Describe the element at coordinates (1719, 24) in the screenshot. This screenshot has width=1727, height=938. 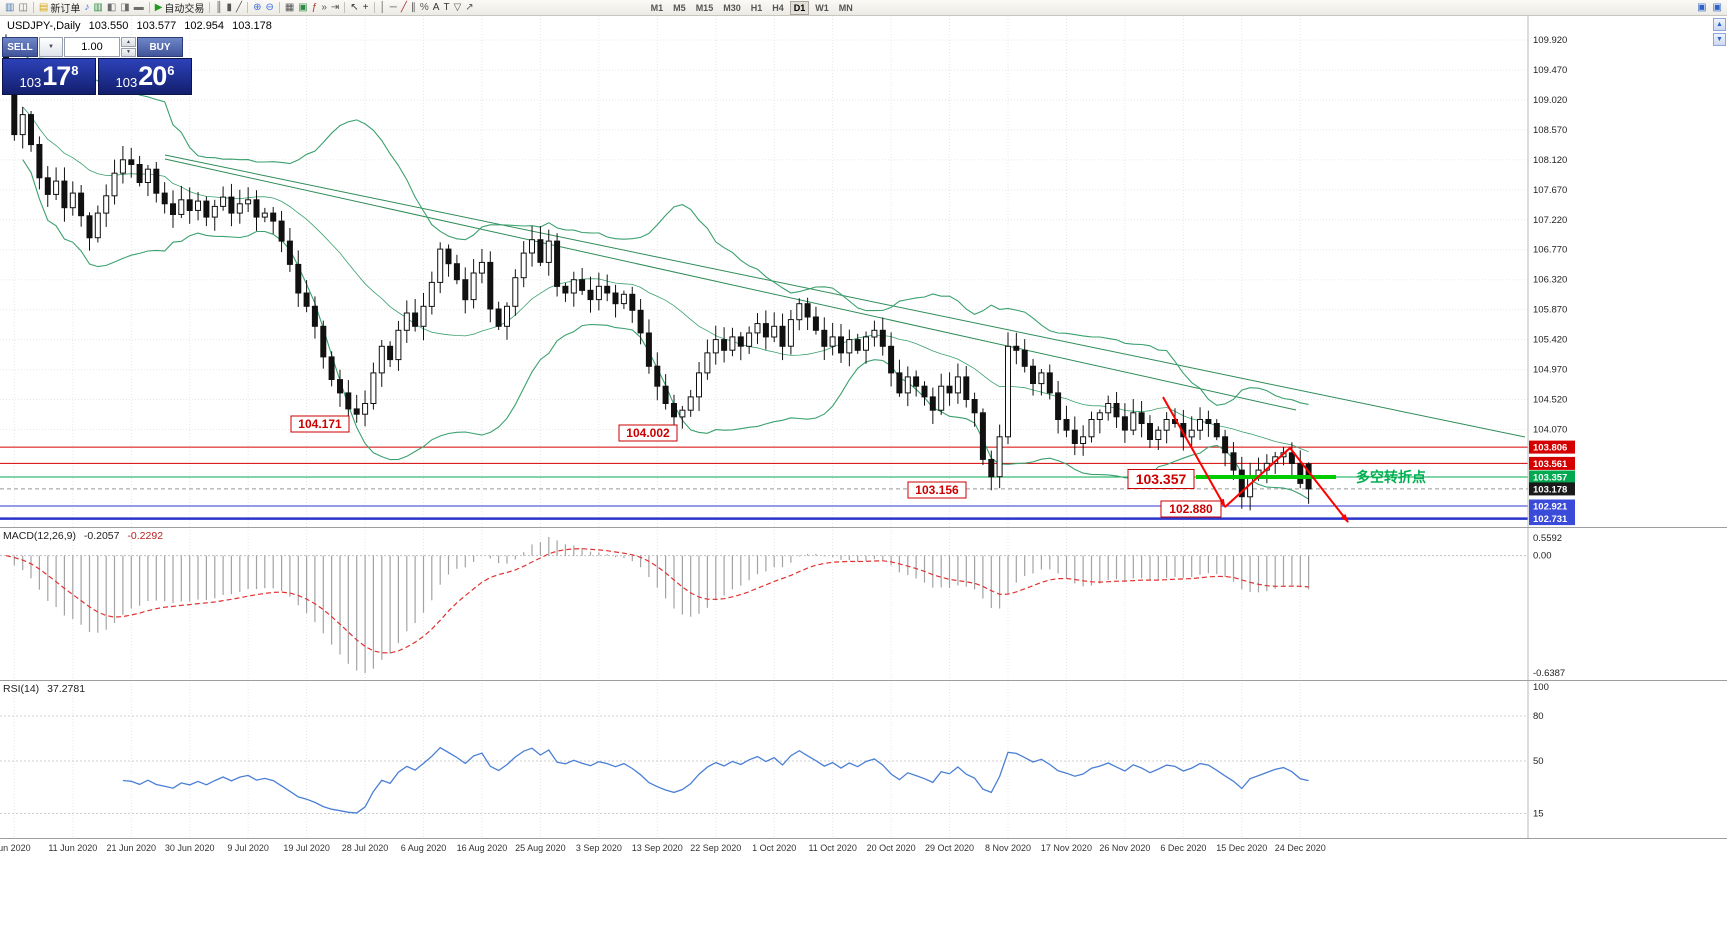
I see `scroll-up-button: ▲` at that location.